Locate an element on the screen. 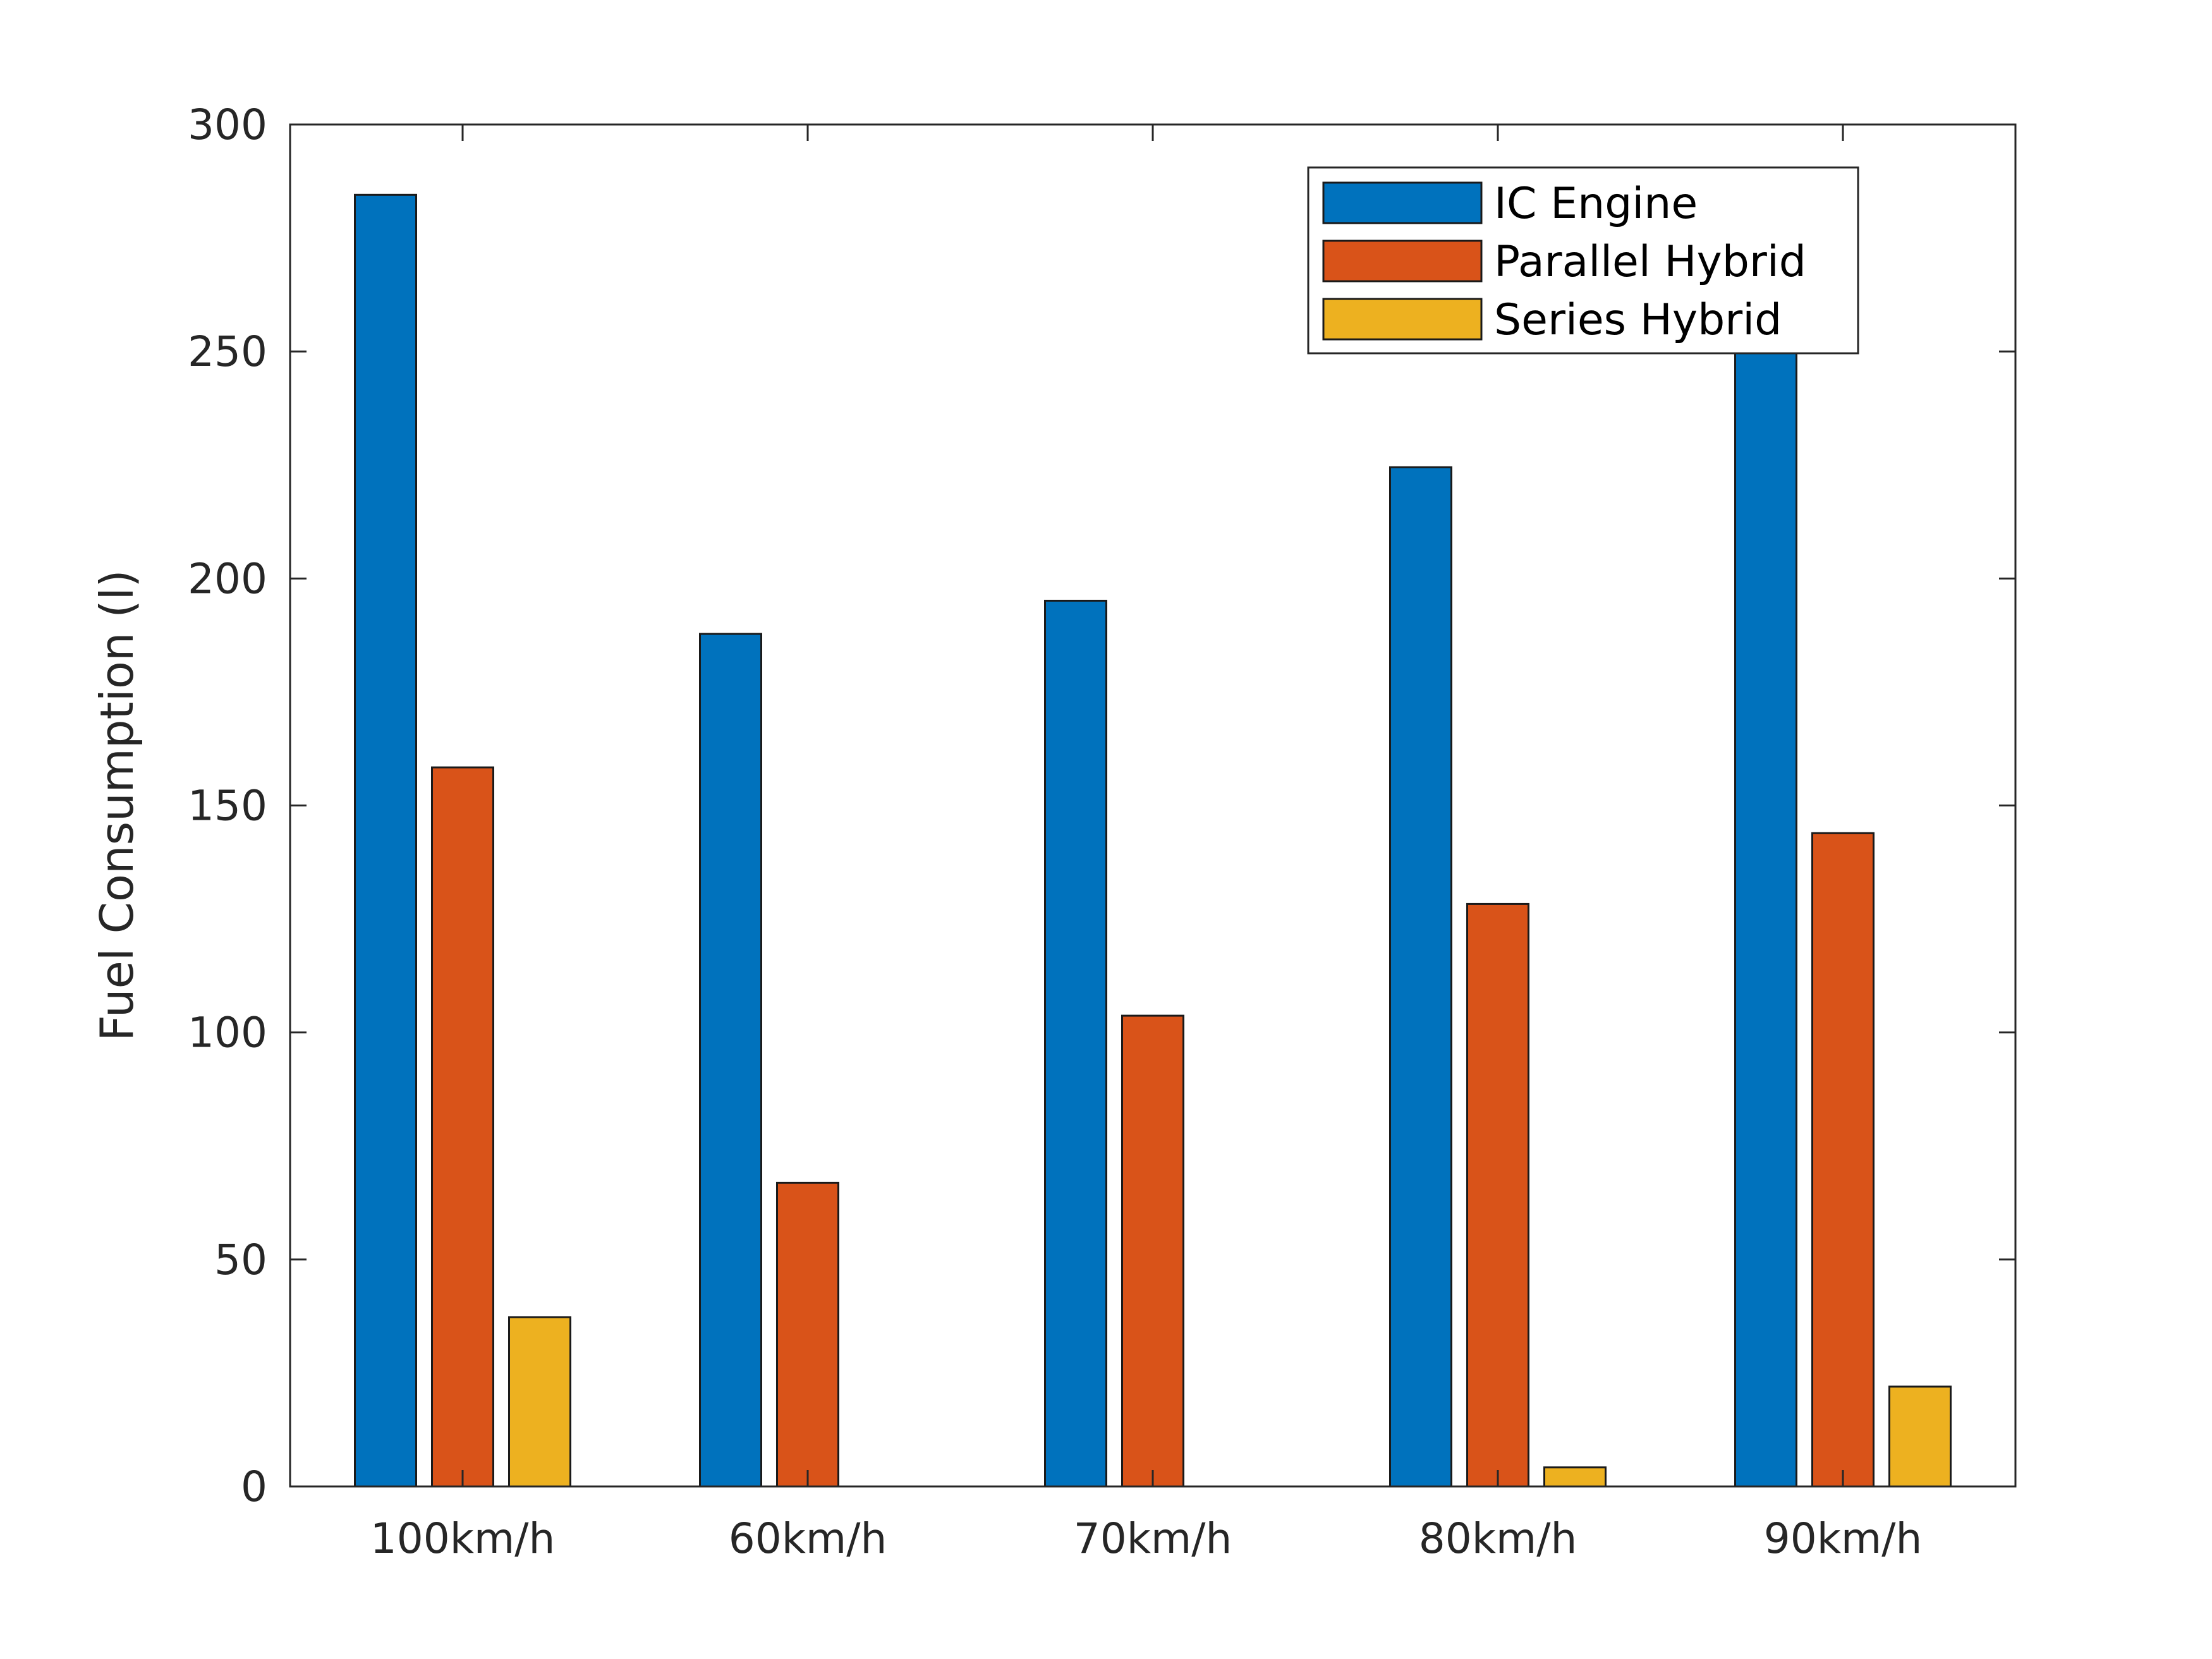 This screenshot has width=2212, height=1659. bar-series-hybrid-100km-h is located at coordinates (539, 1402).